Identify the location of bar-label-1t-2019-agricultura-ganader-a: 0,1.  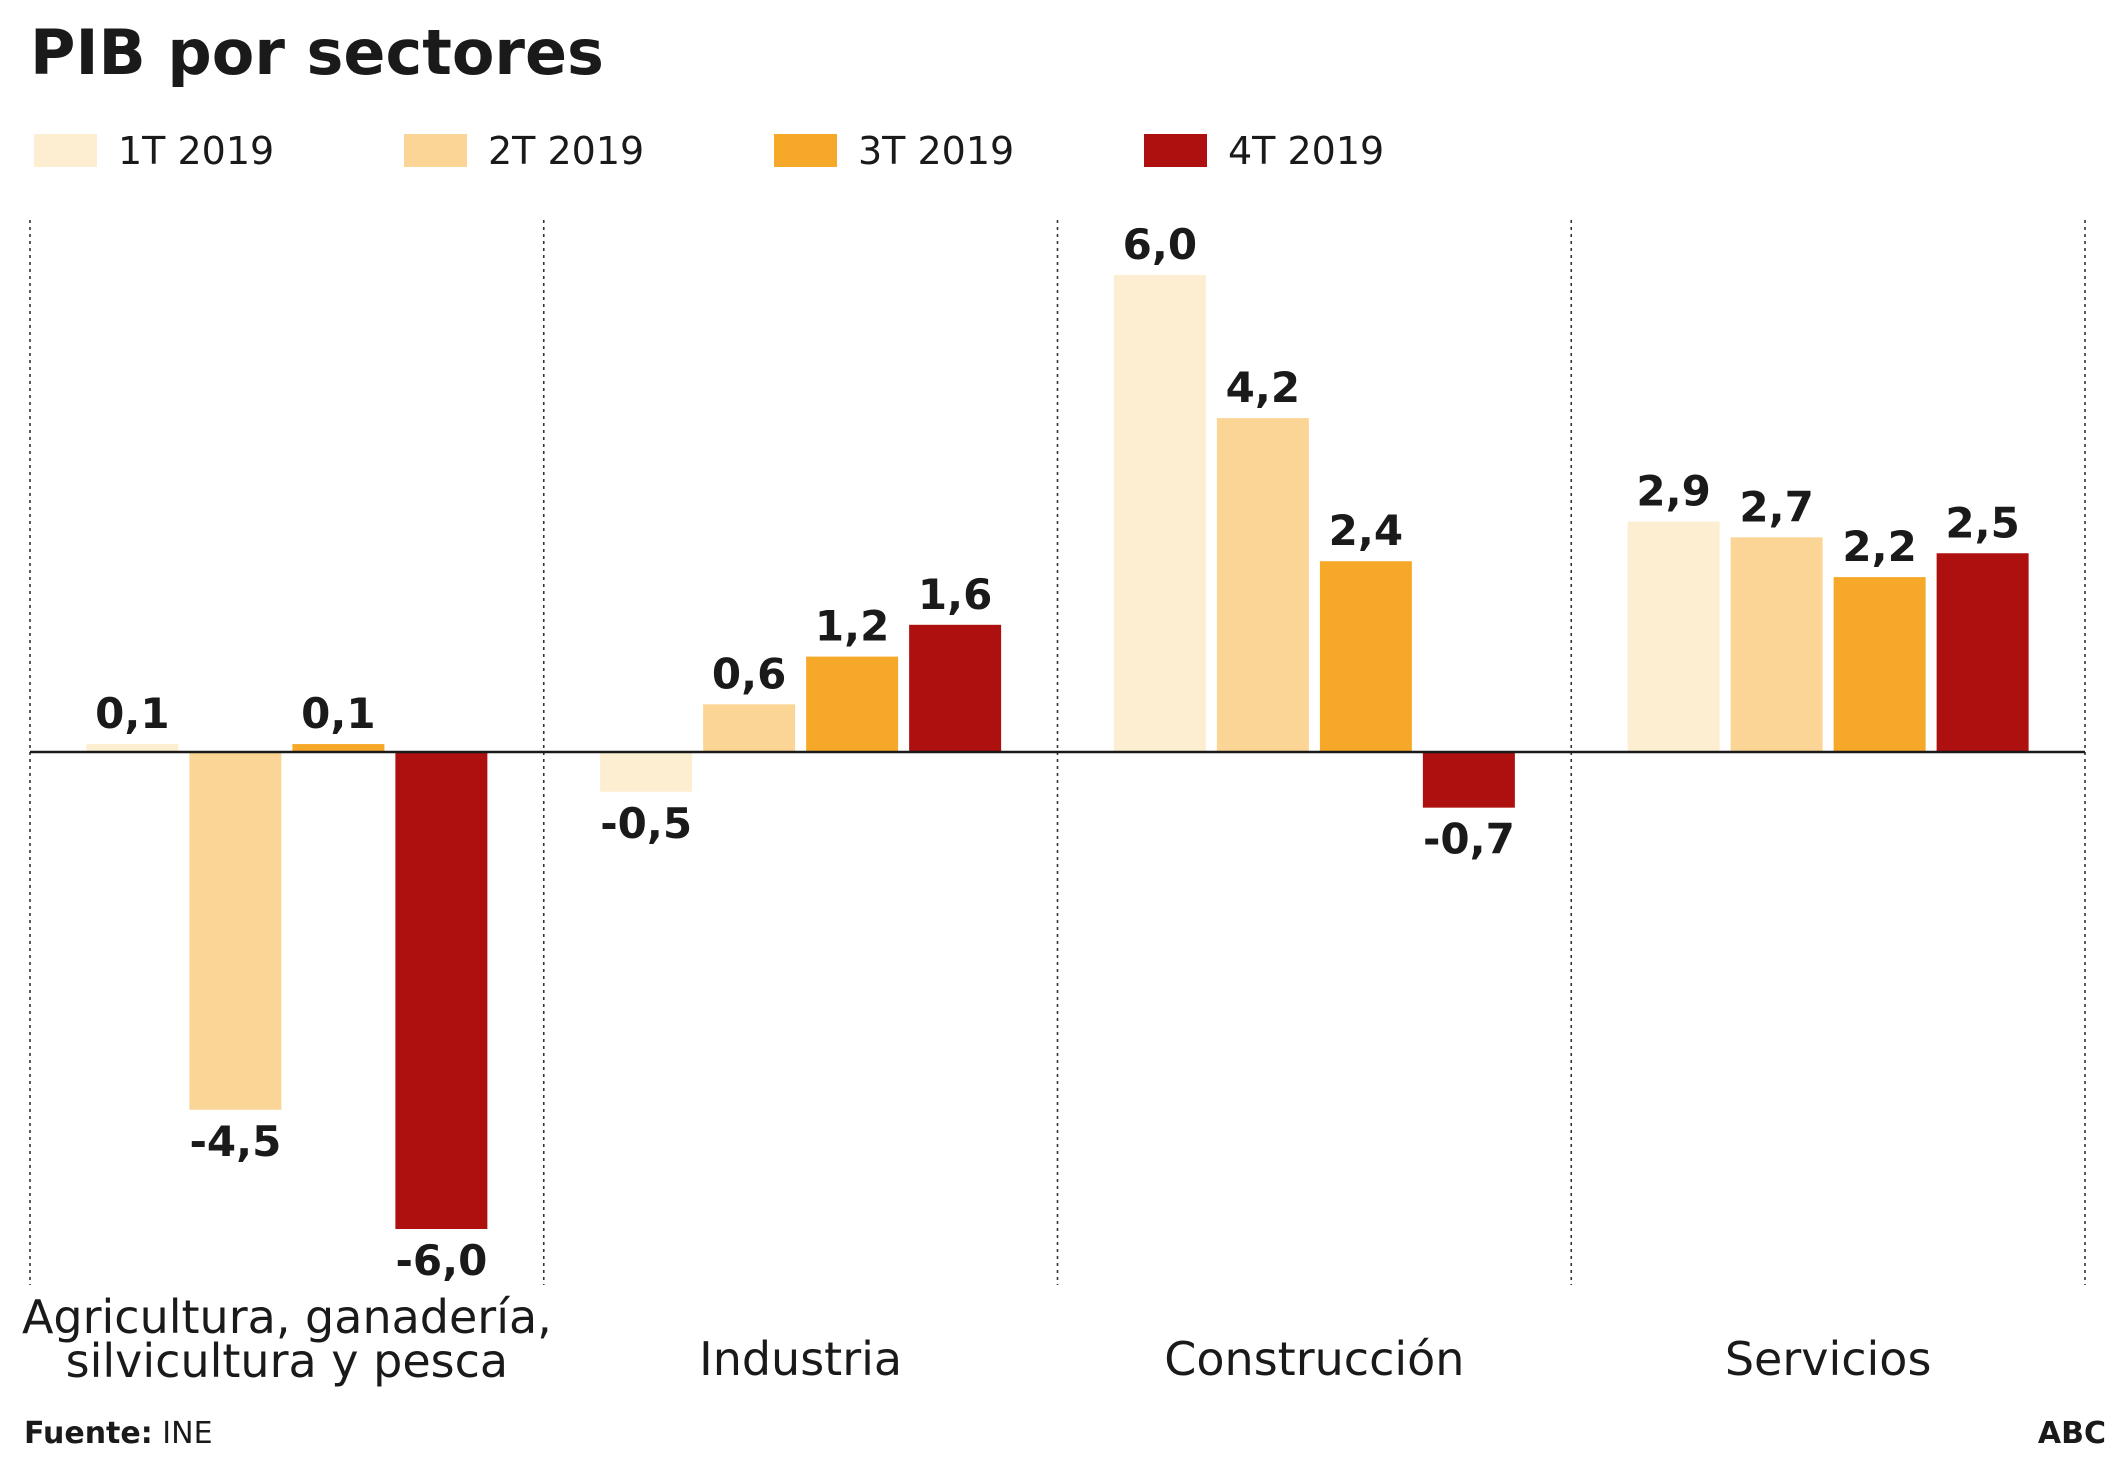
(132, 713).